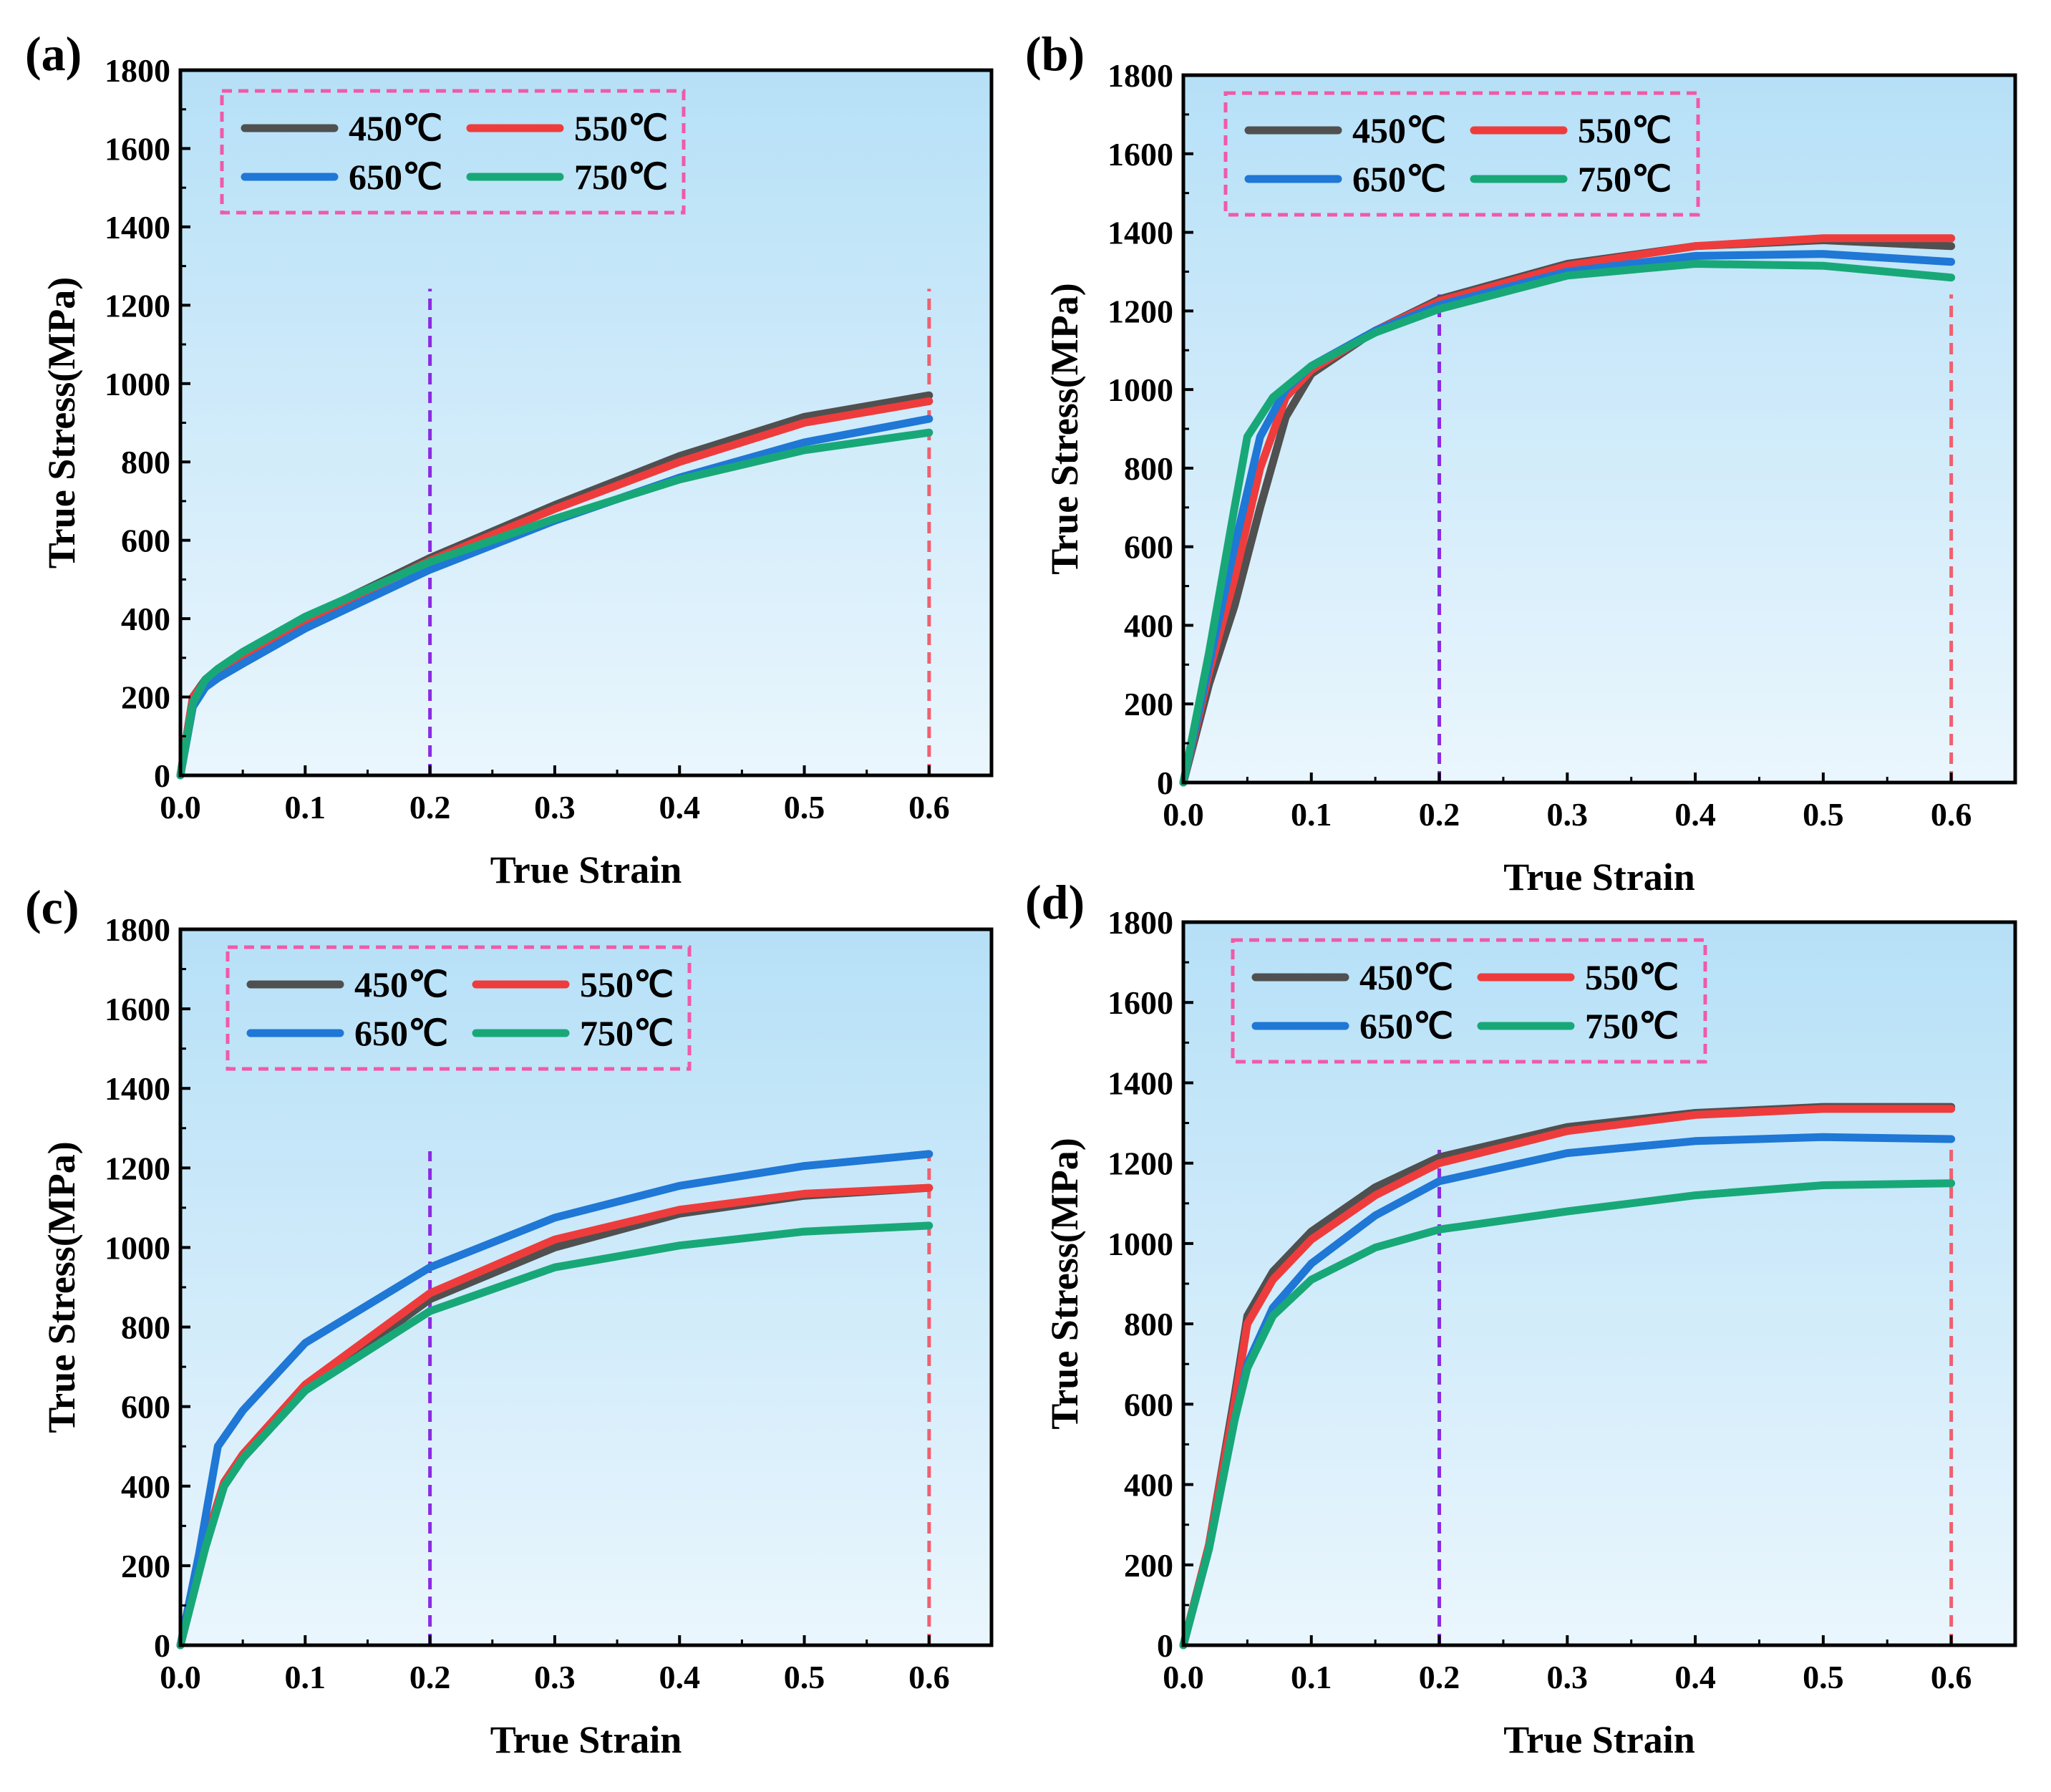  What do you see at coordinates (52, 907) in the screenshot?
I see `panel-label: (c)` at bounding box center [52, 907].